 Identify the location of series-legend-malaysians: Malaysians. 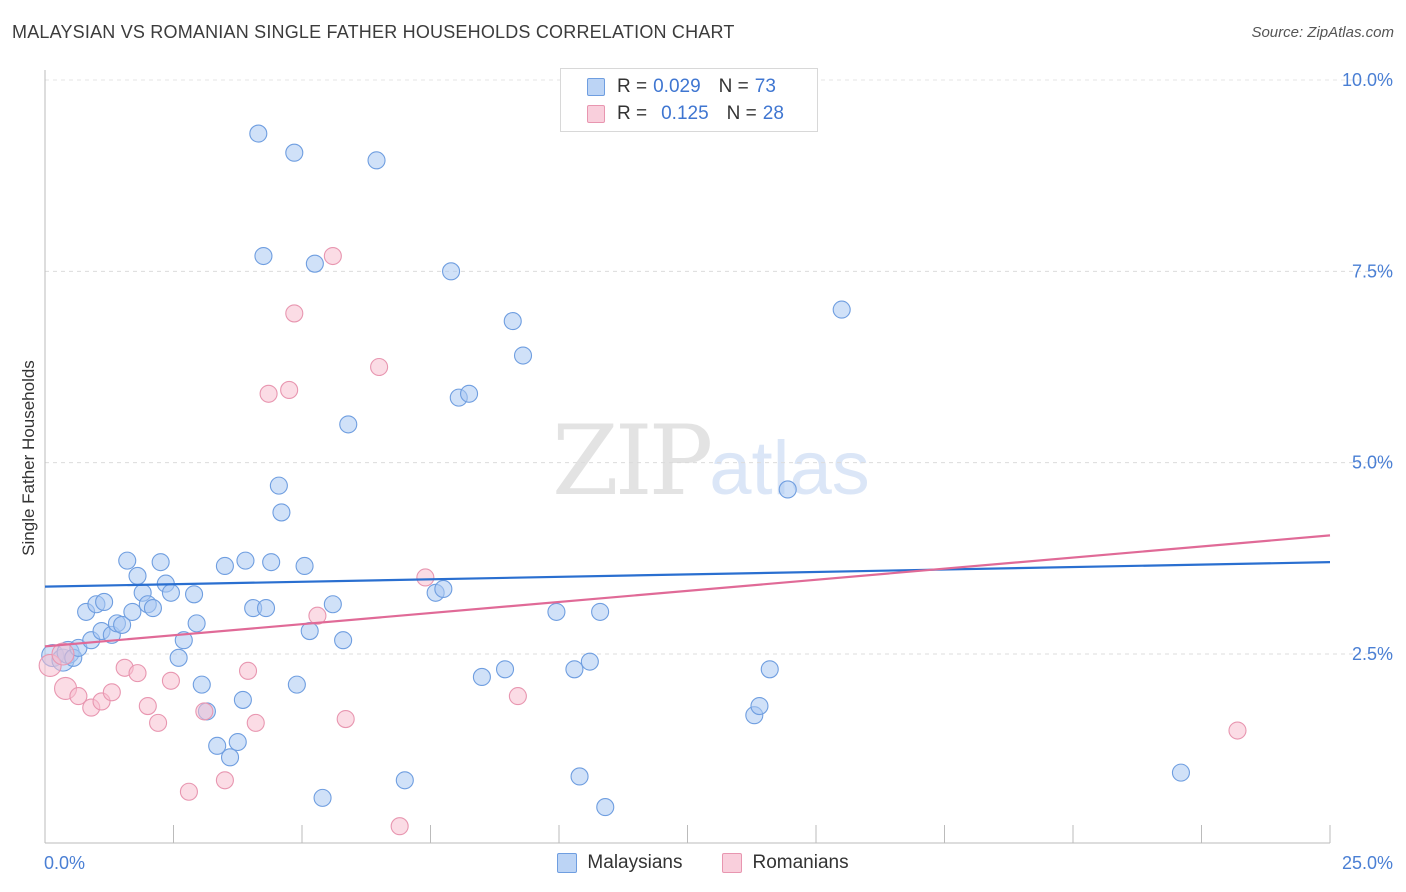
(619, 863).